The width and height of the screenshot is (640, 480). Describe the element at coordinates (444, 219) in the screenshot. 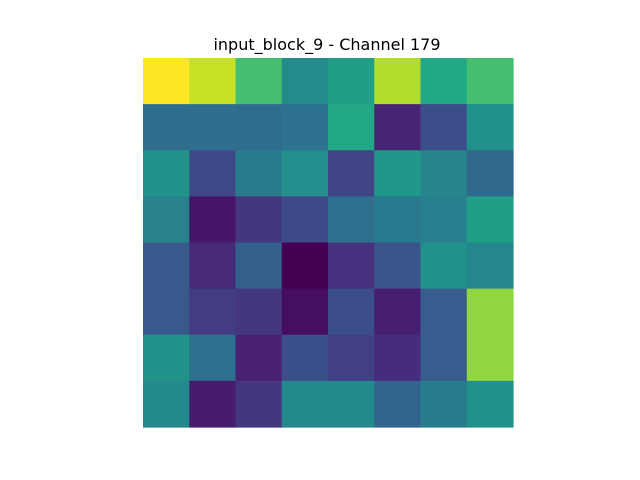

I see `heatmap-cell-r3-c6` at that location.